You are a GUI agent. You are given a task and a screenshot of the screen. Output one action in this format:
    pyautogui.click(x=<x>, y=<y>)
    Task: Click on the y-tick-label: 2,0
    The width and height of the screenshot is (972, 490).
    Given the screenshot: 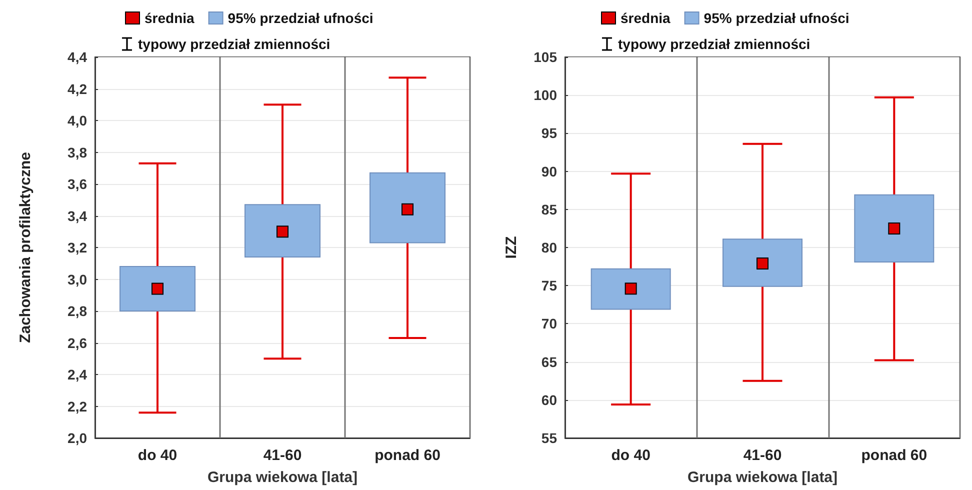 What is the action you would take?
    pyautogui.click(x=78, y=438)
    